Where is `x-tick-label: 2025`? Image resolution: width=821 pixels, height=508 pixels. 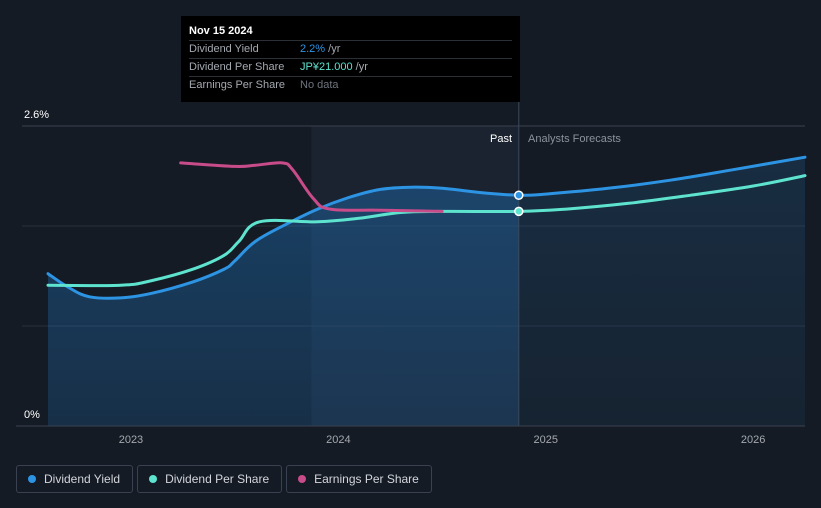
x-tick-label: 2025 is located at coordinates (546, 440).